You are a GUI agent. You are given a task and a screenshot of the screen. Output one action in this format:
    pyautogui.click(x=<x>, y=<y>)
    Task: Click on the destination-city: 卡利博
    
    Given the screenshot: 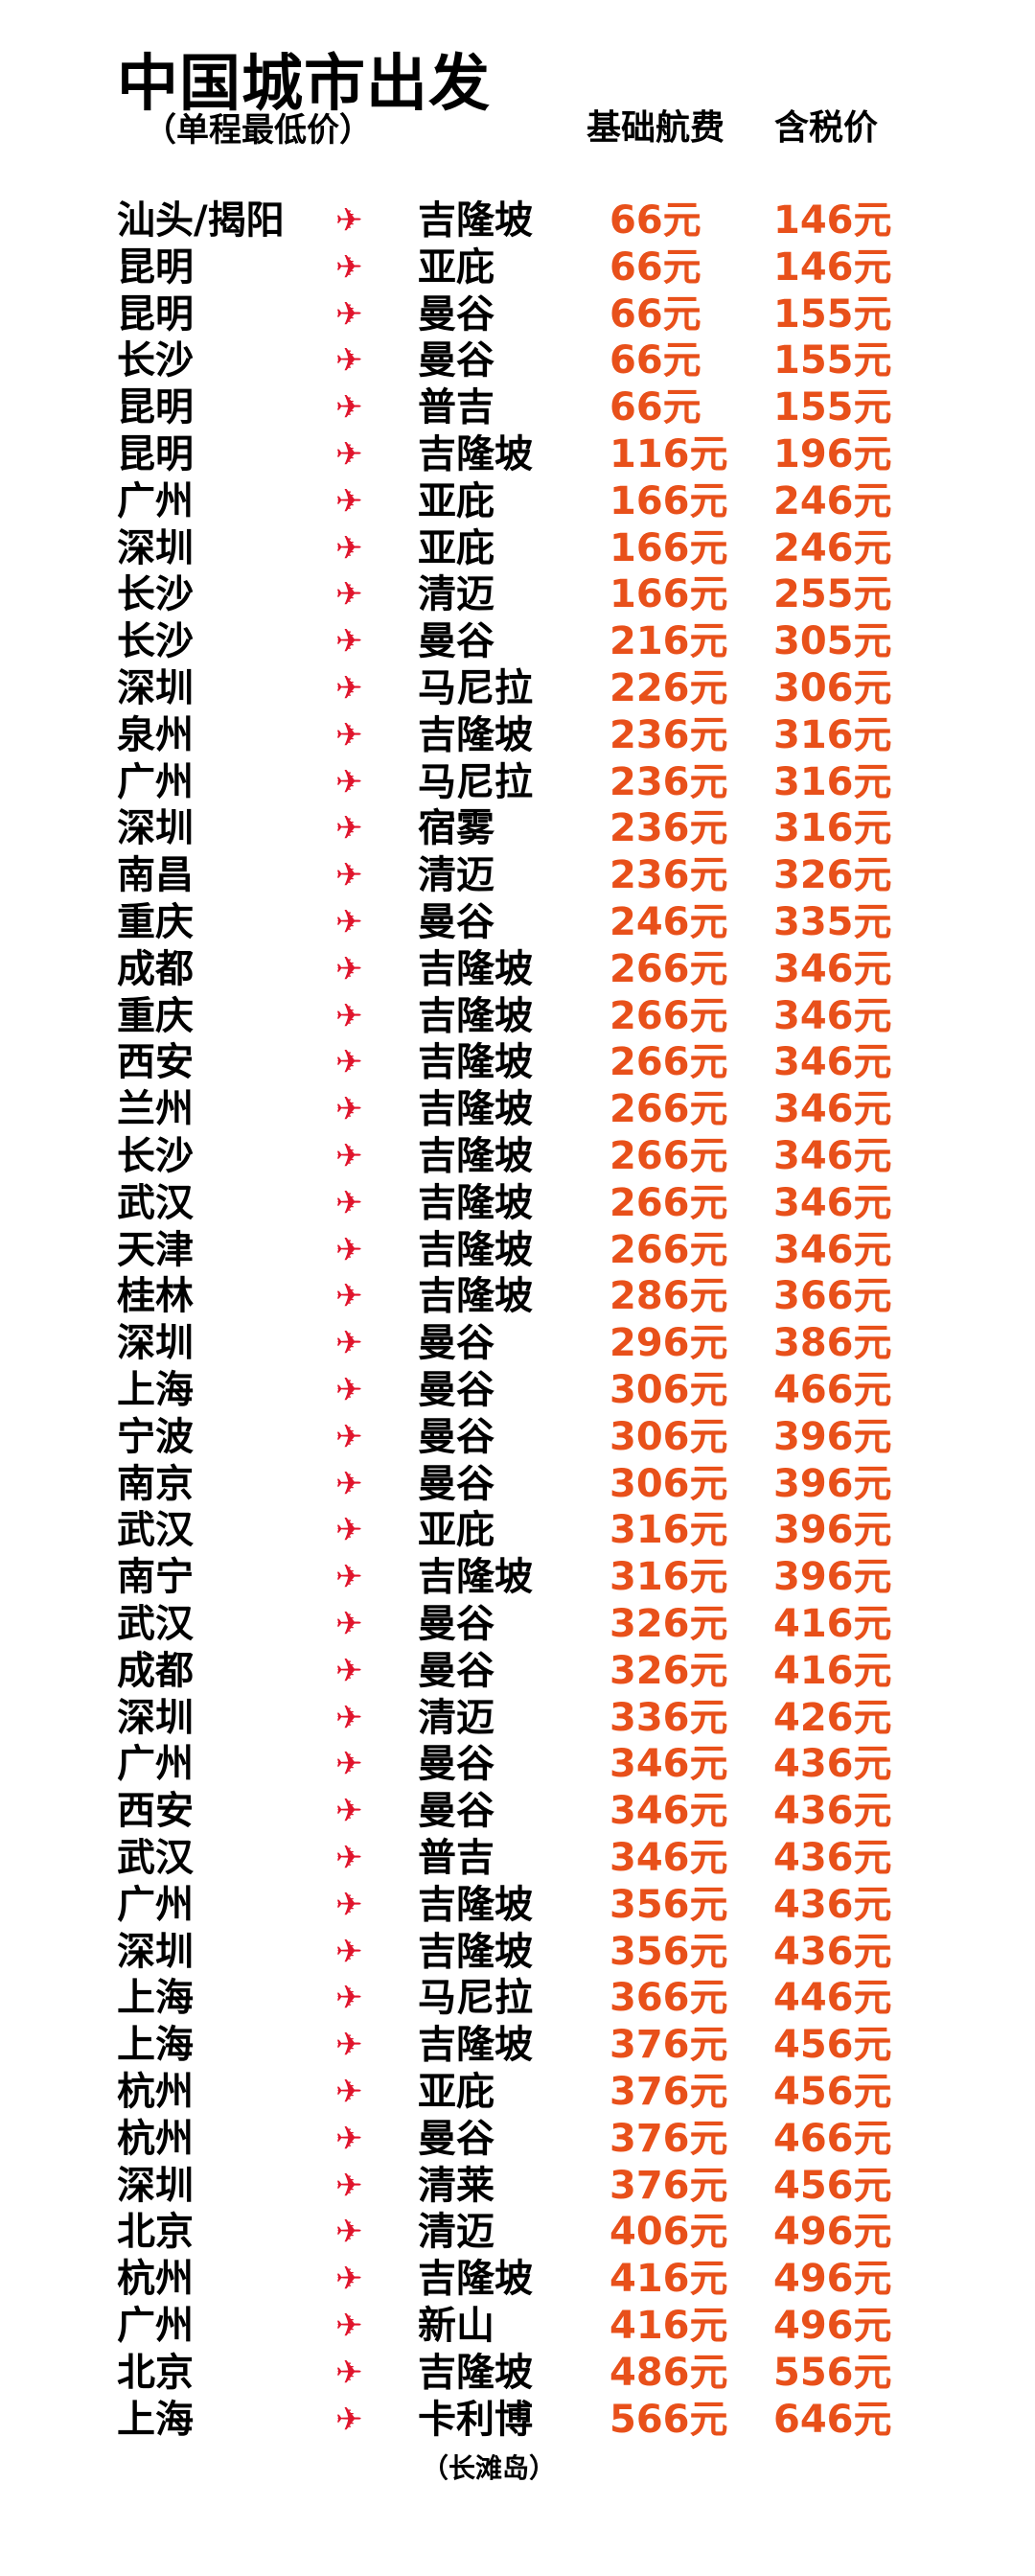 What is the action you would take?
    pyautogui.click(x=475, y=2420)
    